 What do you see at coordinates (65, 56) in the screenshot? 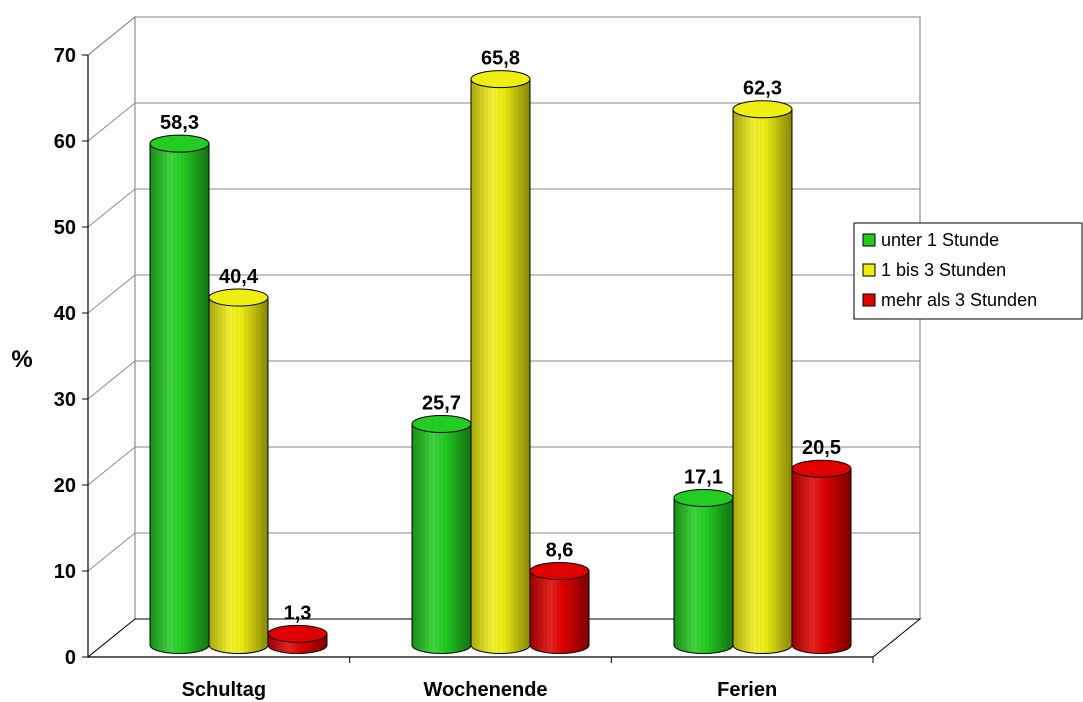
I see `y-tick-label: 70` at bounding box center [65, 56].